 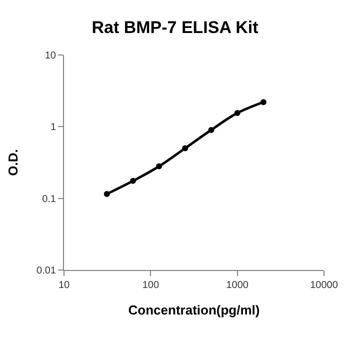 What do you see at coordinates (194, 310) in the screenshot?
I see `x-axis-title: Concentration(pg/ml)` at bounding box center [194, 310].